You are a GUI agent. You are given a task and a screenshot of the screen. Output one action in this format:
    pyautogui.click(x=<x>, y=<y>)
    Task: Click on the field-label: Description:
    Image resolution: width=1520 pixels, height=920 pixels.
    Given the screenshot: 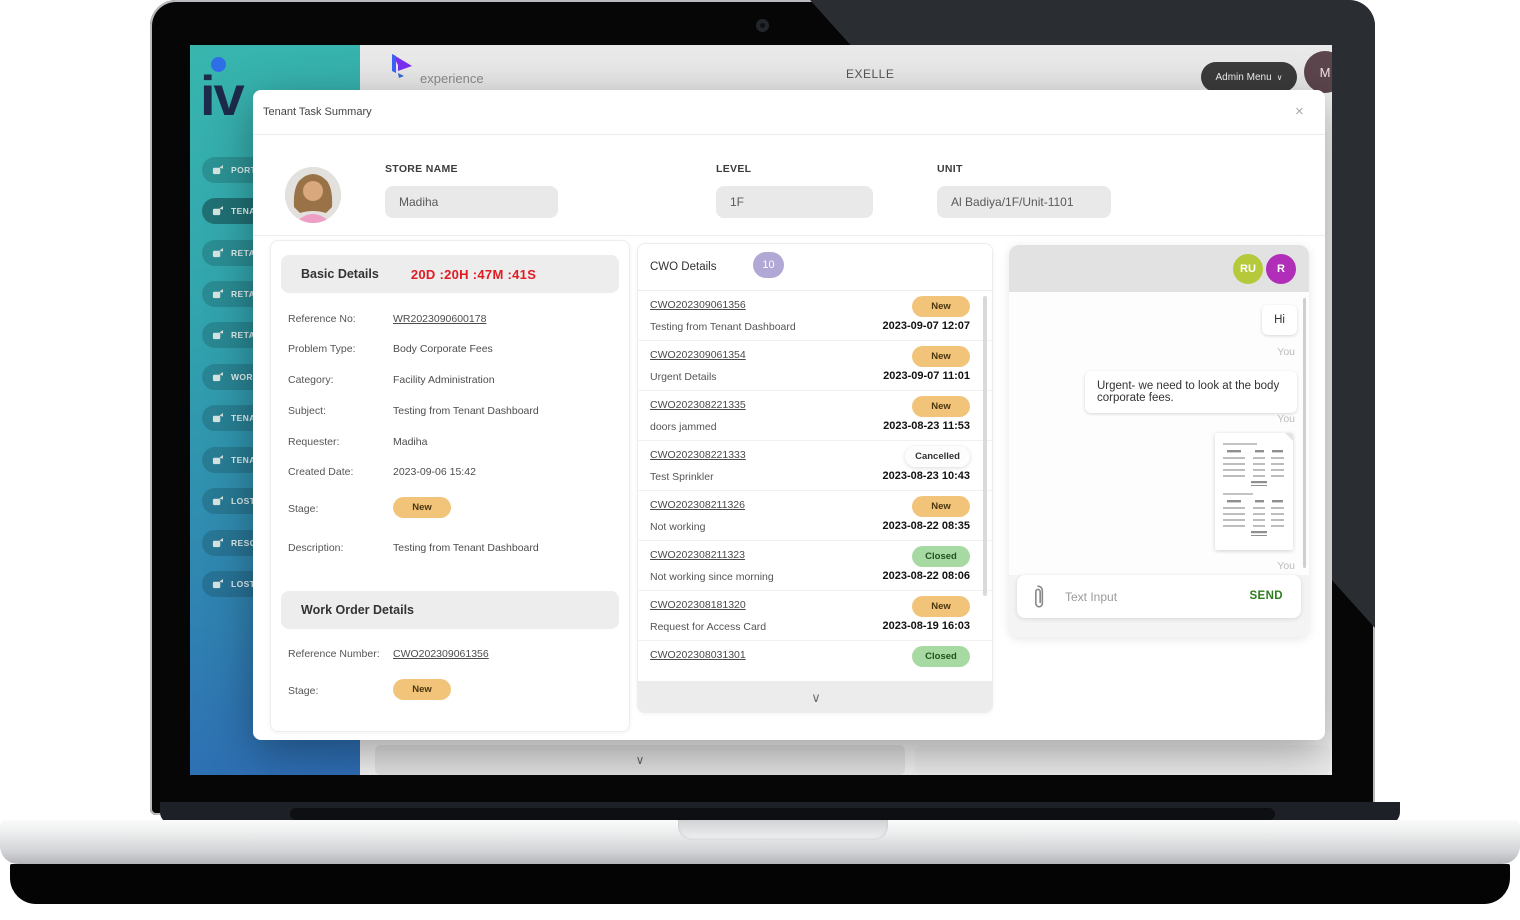 What is the action you would take?
    pyautogui.click(x=316, y=548)
    